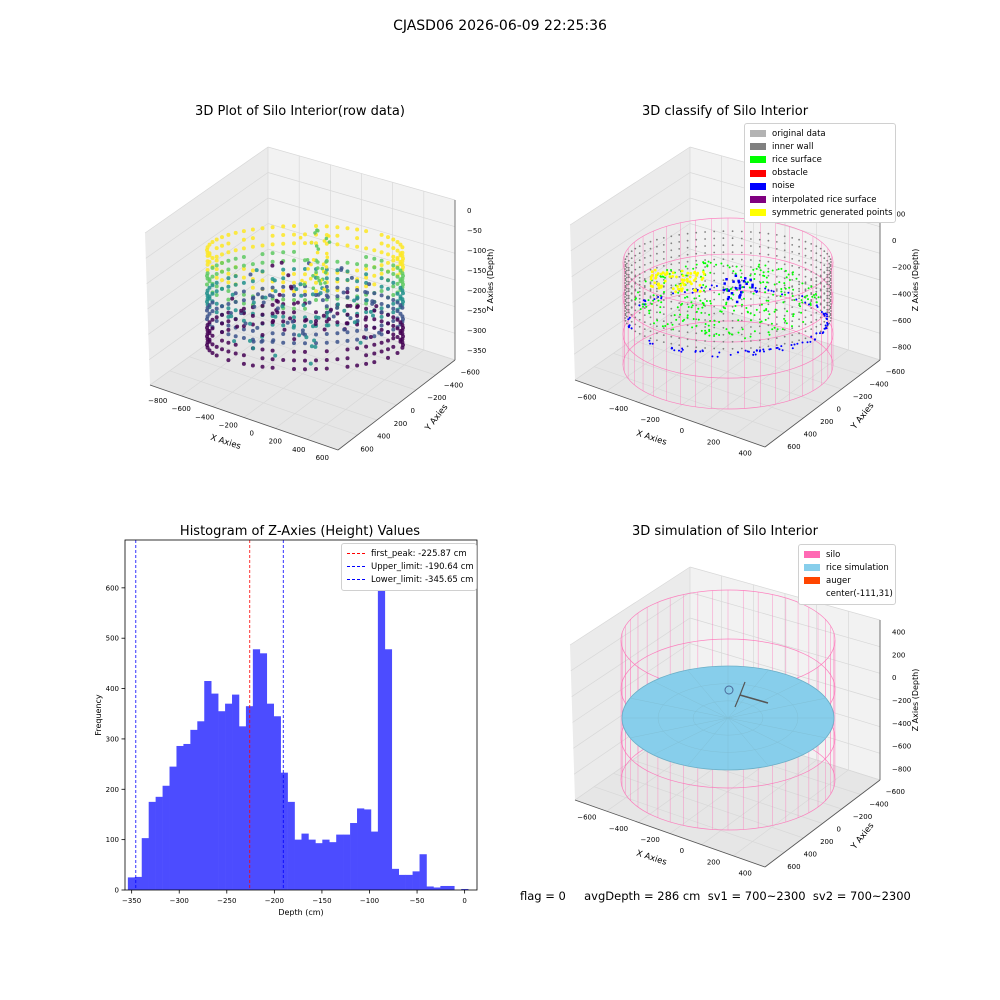 Image resolution: width=1000 pixels, height=1000 pixels. What do you see at coordinates (244, 417) in the screenshot?
I see `x-axis-line` at bounding box center [244, 417].